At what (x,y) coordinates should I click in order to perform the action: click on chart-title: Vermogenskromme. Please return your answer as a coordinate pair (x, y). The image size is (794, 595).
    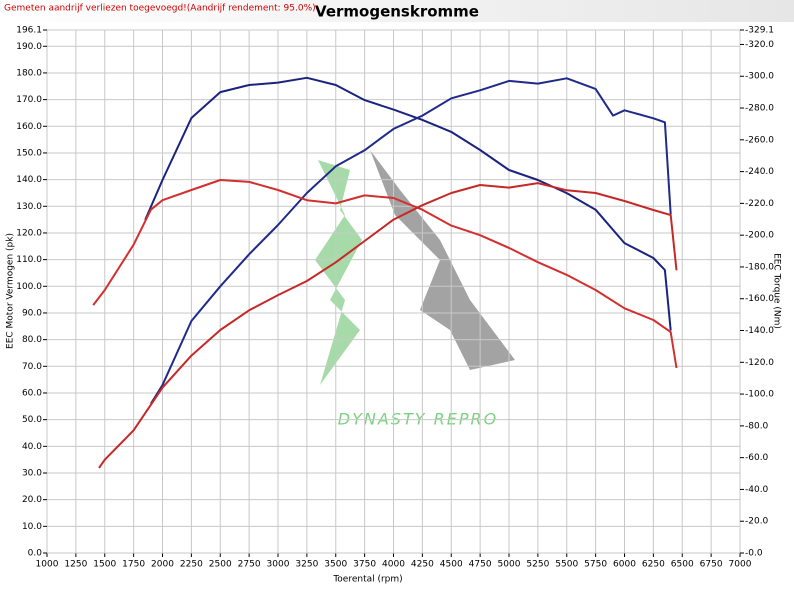
    Looking at the image, I should click on (397, 12).